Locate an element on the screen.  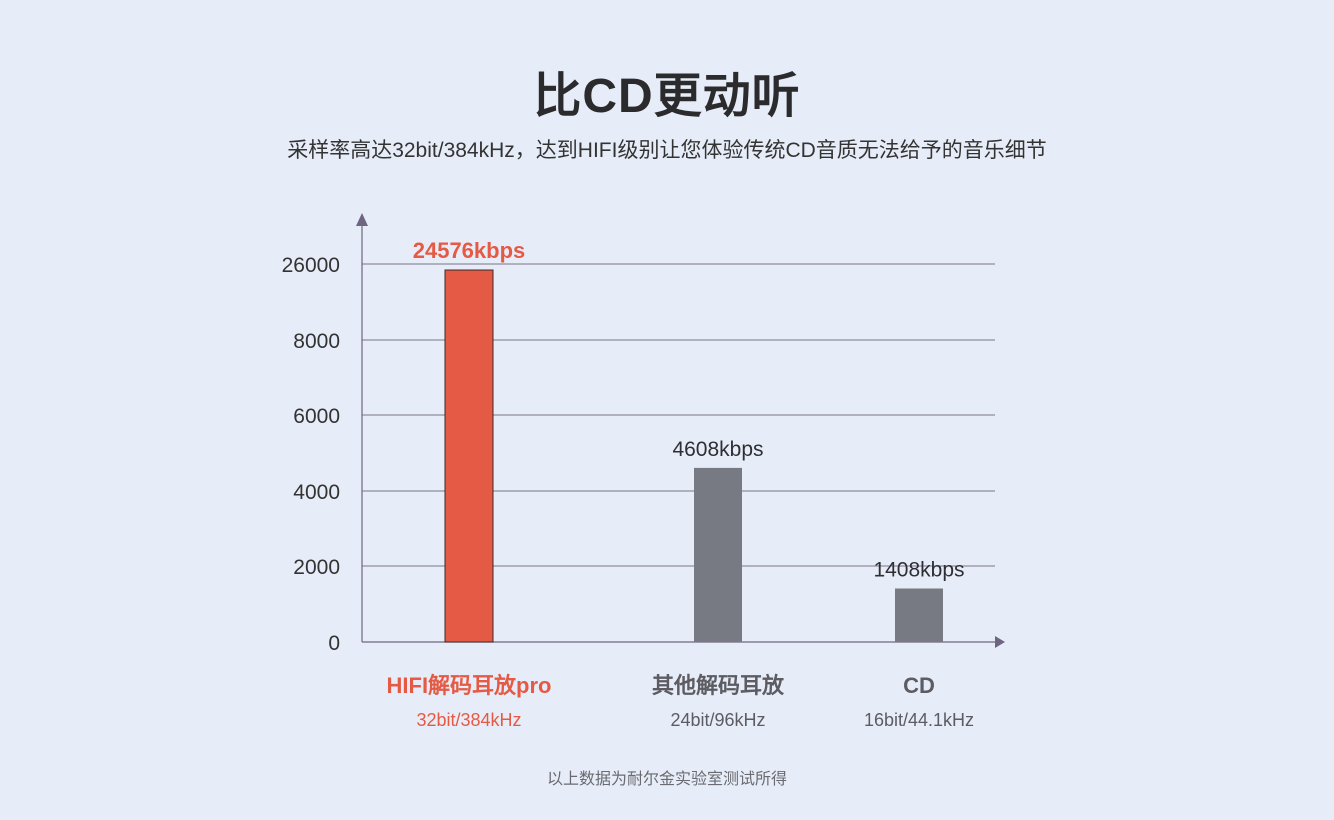
x-axis-arrow is located at coordinates (1000, 642).